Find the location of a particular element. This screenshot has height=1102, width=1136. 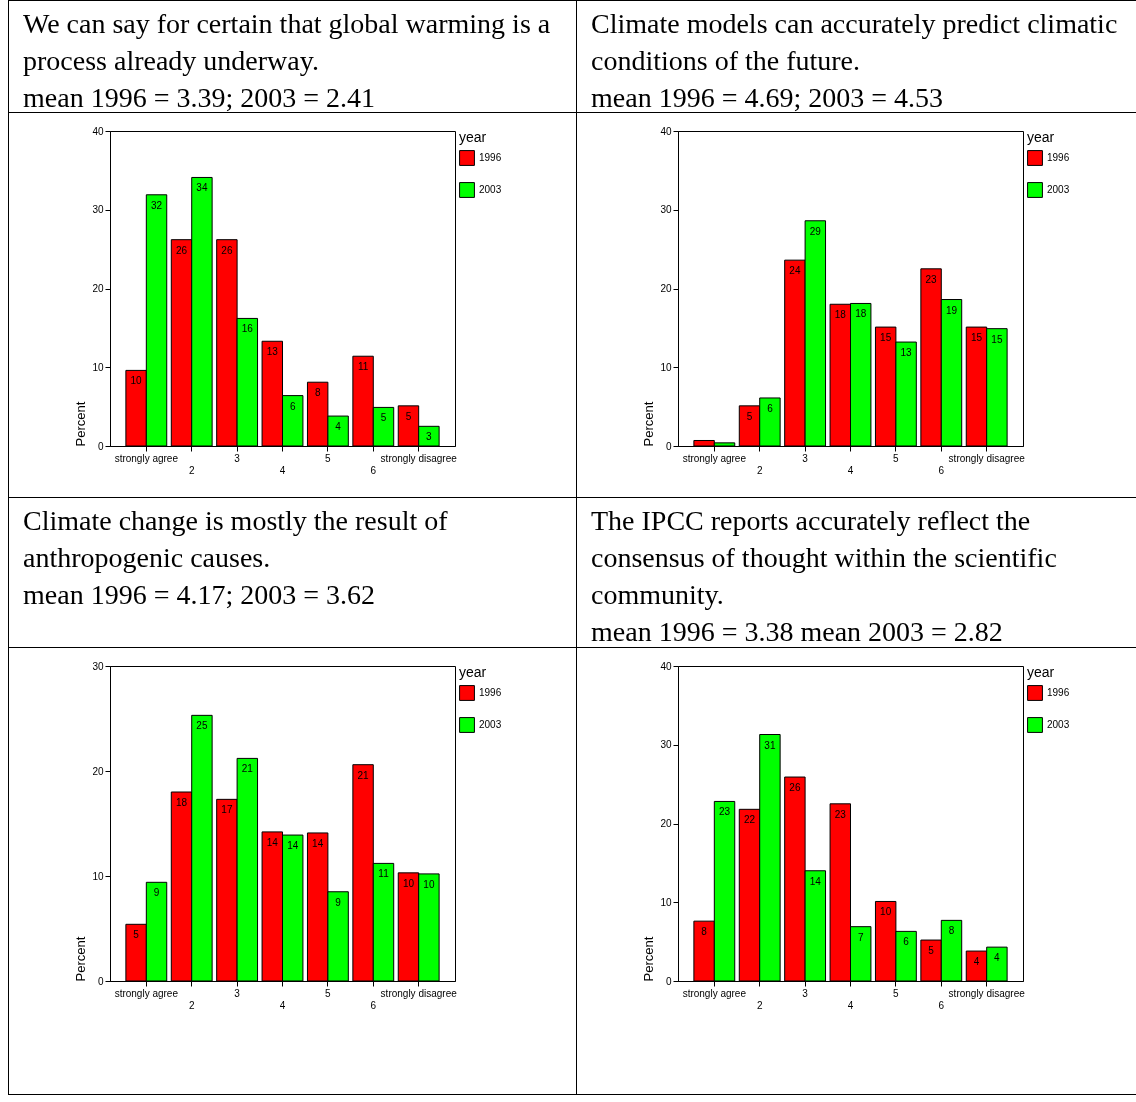

data-label: 31 is located at coordinates (770, 745).